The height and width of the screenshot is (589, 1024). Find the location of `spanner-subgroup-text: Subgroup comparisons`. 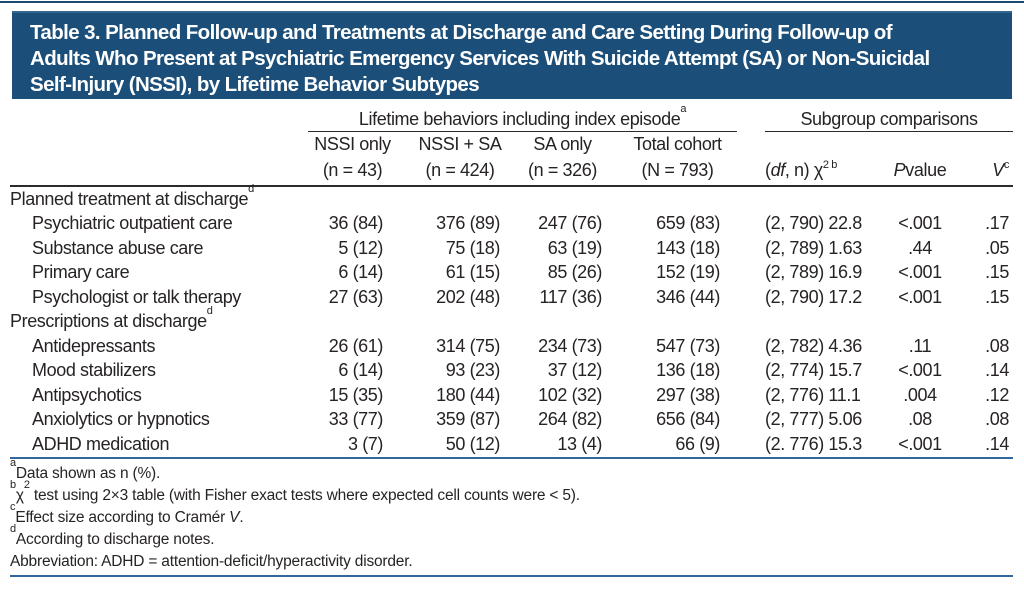

spanner-subgroup-text: Subgroup comparisons is located at coordinates (889, 119).